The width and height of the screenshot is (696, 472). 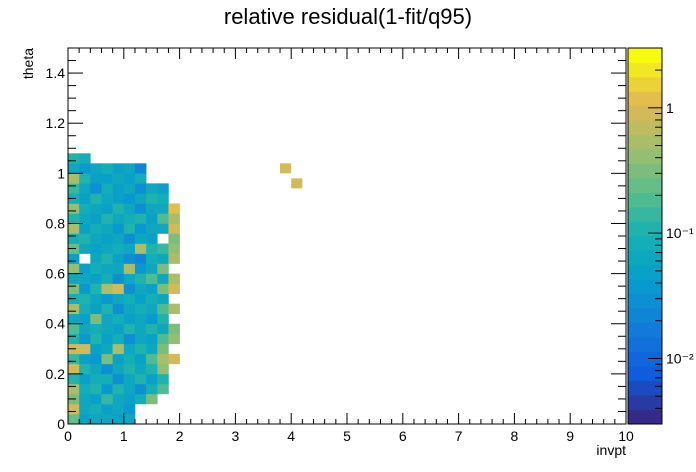 What do you see at coordinates (180, 436) in the screenshot?
I see `x-tick-label: 2` at bounding box center [180, 436].